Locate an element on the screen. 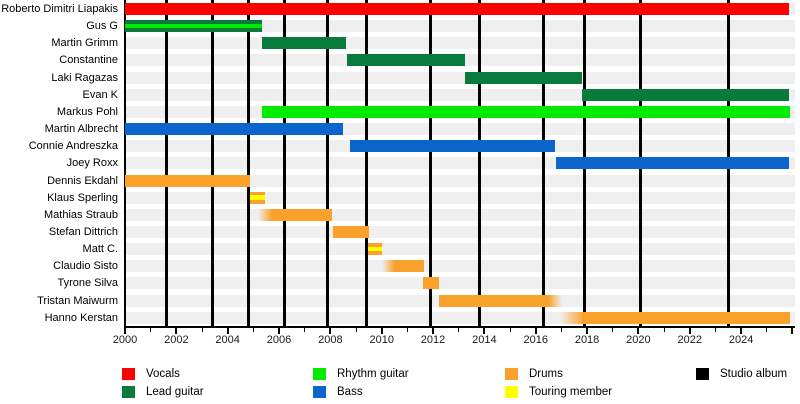 This screenshot has height=404, width=800. legend-swatch-rhythm is located at coordinates (319, 373).